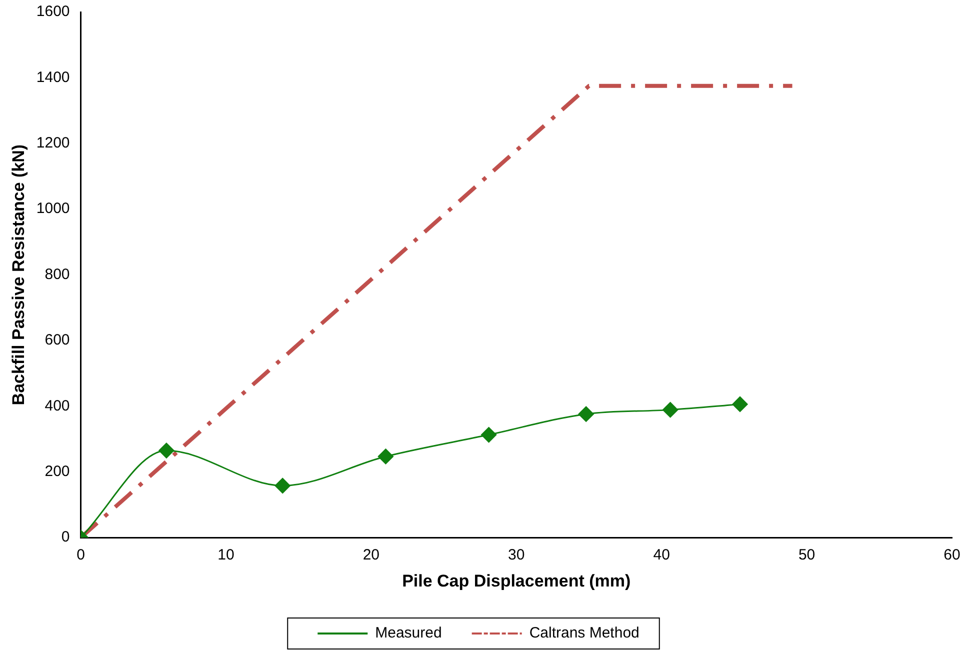 The width and height of the screenshot is (967, 661). Describe the element at coordinates (53, 77) in the screenshot. I see `y-tick-label: 1400` at that location.